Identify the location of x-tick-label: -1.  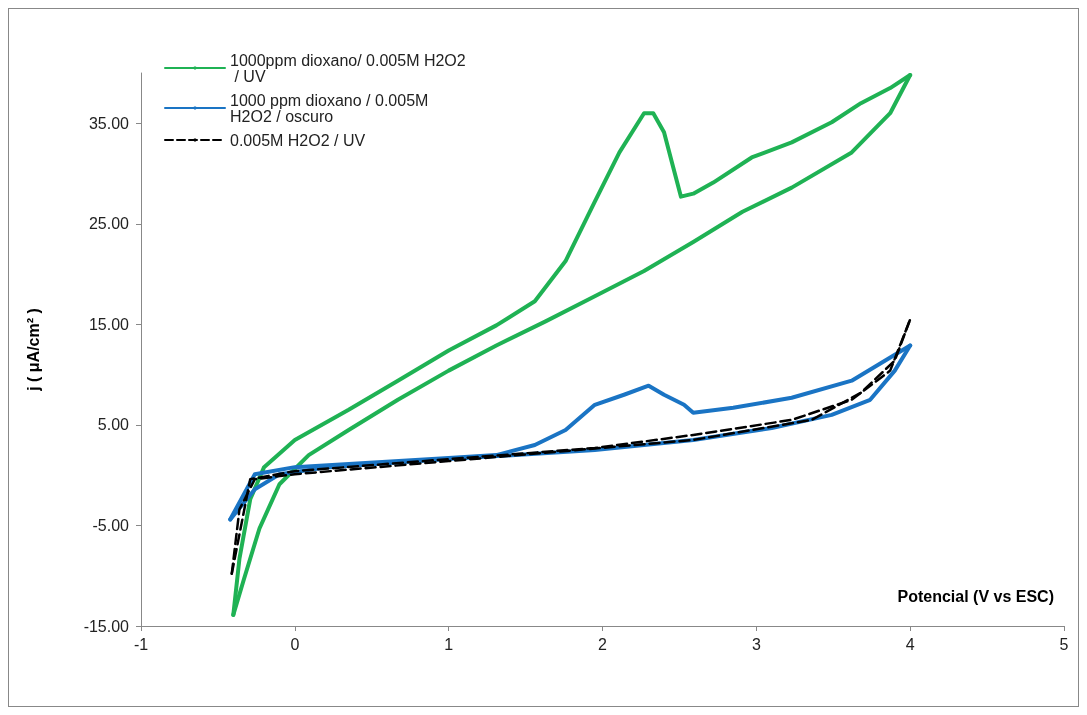
(141, 644).